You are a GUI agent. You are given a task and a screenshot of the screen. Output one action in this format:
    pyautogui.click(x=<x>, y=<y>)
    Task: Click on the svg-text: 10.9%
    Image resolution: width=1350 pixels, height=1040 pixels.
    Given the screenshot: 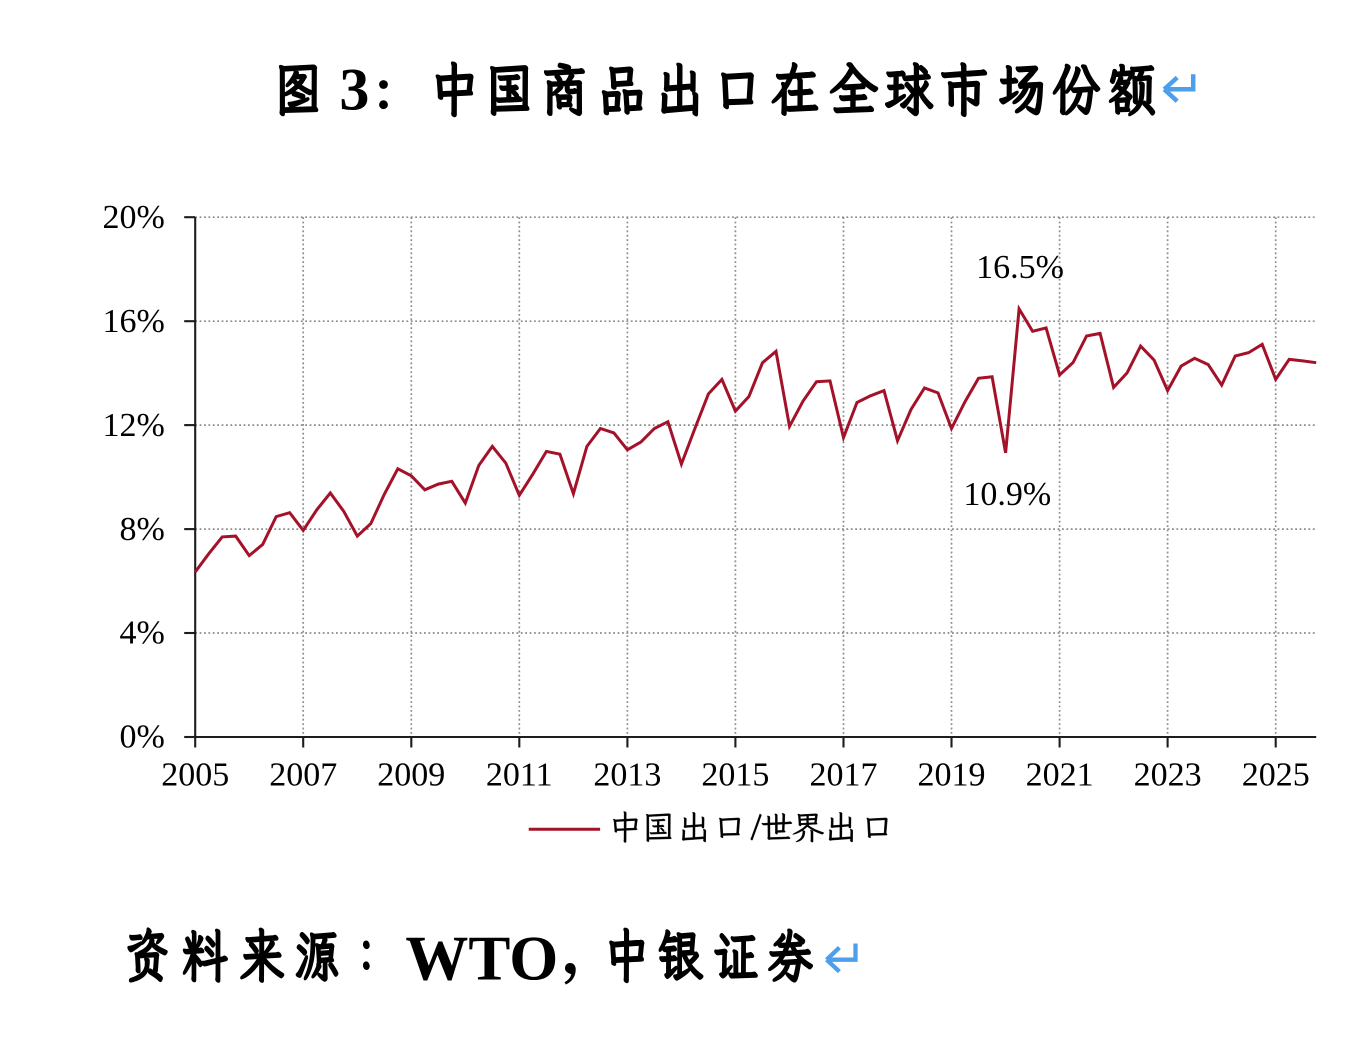 What is the action you would take?
    pyautogui.click(x=1007, y=494)
    